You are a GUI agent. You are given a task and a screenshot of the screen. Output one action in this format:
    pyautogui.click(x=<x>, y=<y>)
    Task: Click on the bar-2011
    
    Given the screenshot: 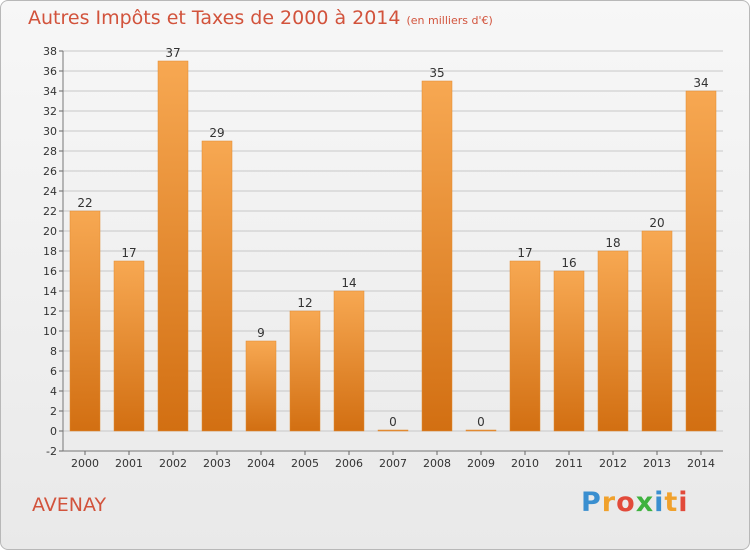 What is the action you would take?
    pyautogui.click(x=569, y=351)
    